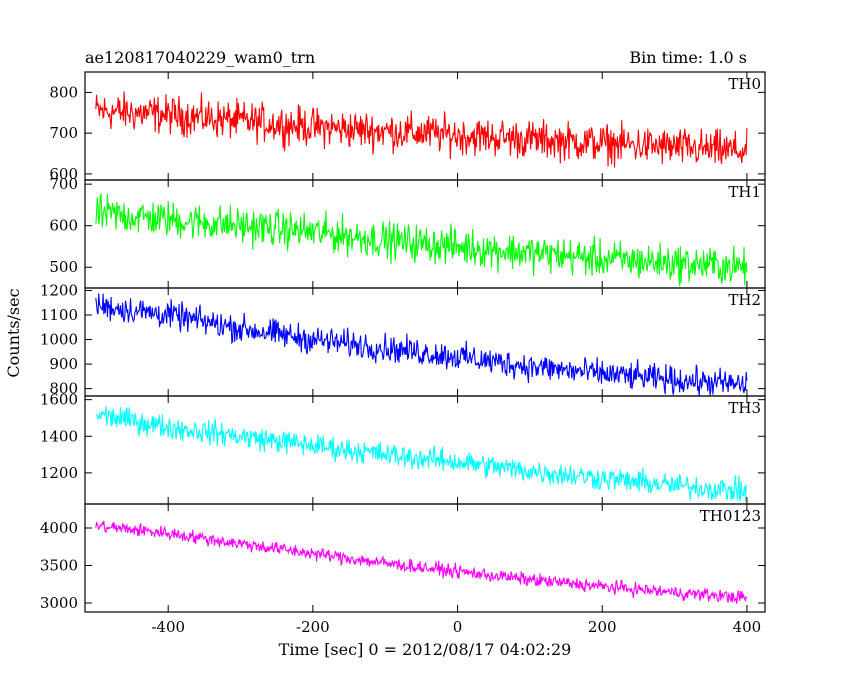 The image size is (850, 680). Describe the element at coordinates (688, 57) in the screenshot. I see `bin-time-label: Bin time: 1.0 s` at that location.